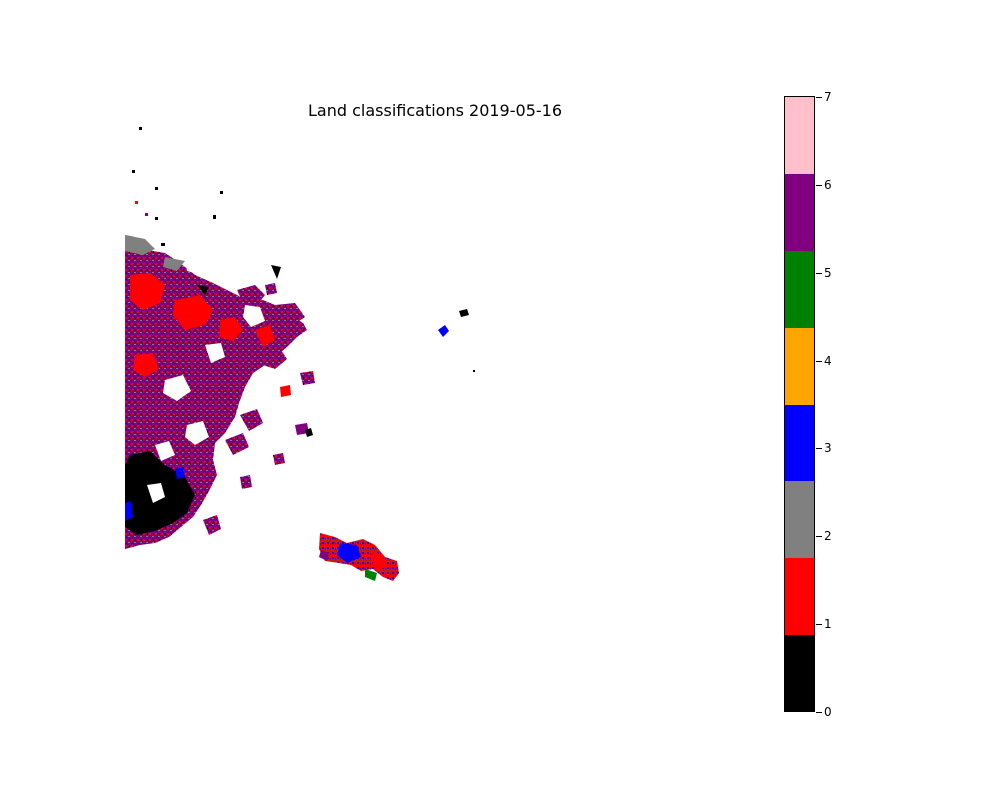 The width and height of the screenshot is (1000, 800). Describe the element at coordinates (828, 272) in the screenshot. I see `colorbar-tick-label: 5` at that location.